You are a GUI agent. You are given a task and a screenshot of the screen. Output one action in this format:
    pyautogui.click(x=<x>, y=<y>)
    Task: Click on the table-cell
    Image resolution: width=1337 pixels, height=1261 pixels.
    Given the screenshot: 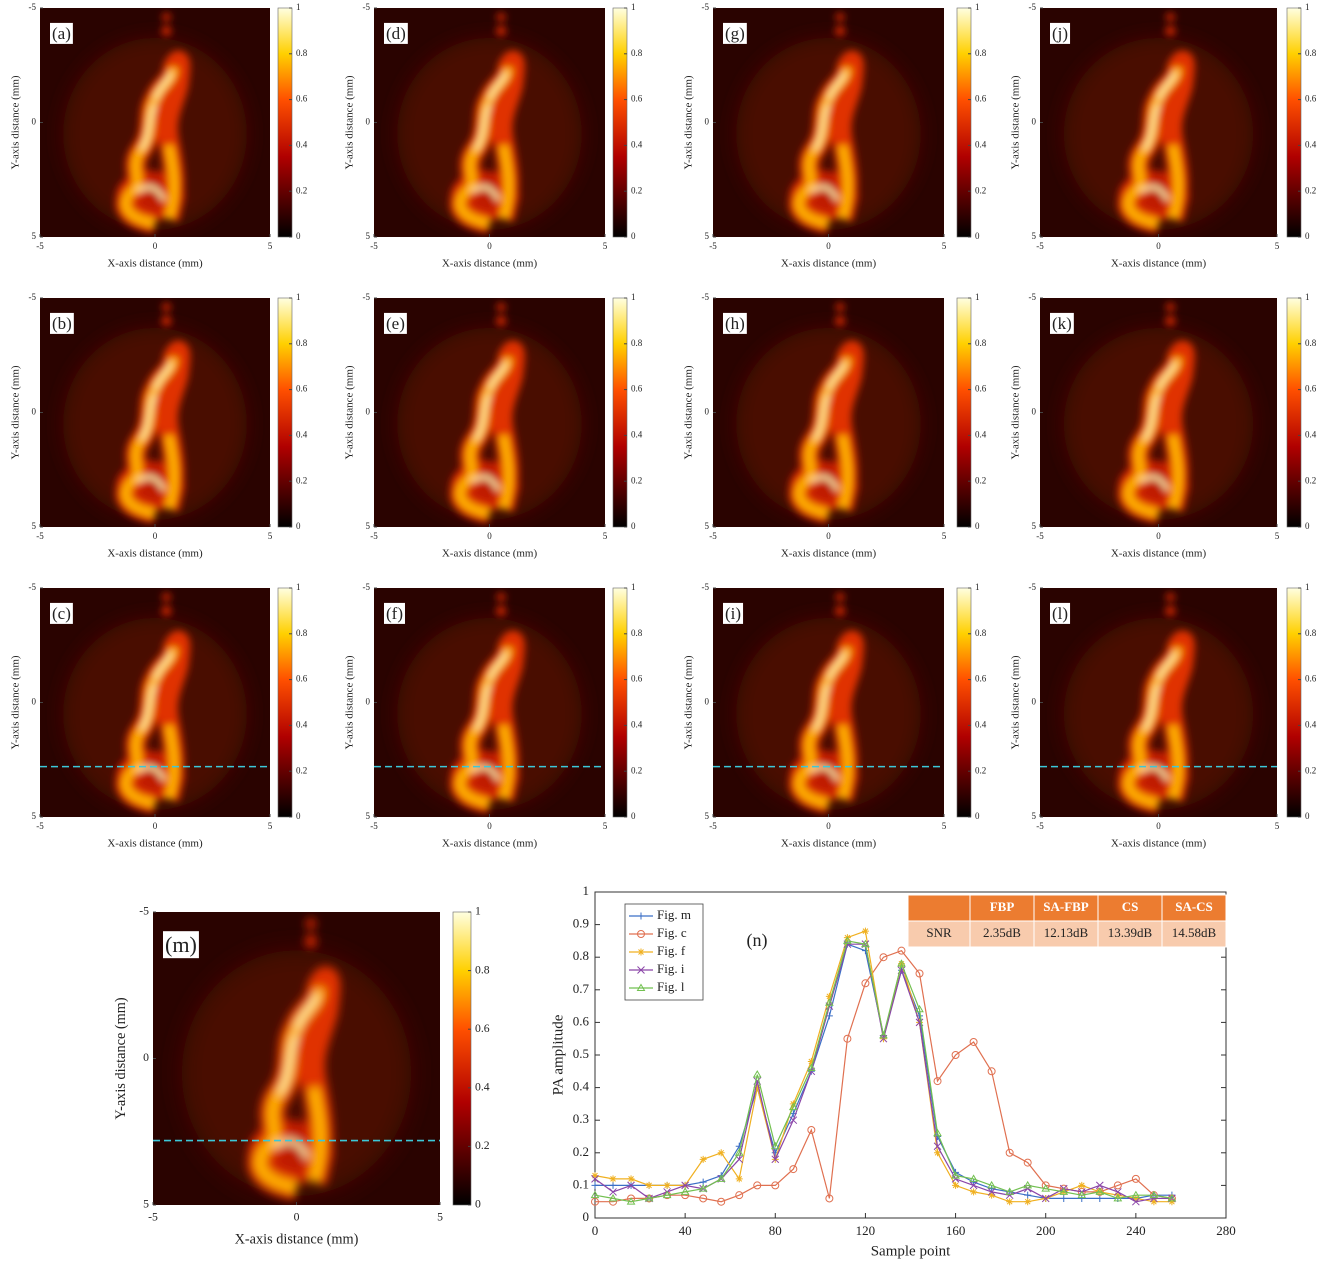 What is the action you would take?
    pyautogui.click(x=1002, y=934)
    